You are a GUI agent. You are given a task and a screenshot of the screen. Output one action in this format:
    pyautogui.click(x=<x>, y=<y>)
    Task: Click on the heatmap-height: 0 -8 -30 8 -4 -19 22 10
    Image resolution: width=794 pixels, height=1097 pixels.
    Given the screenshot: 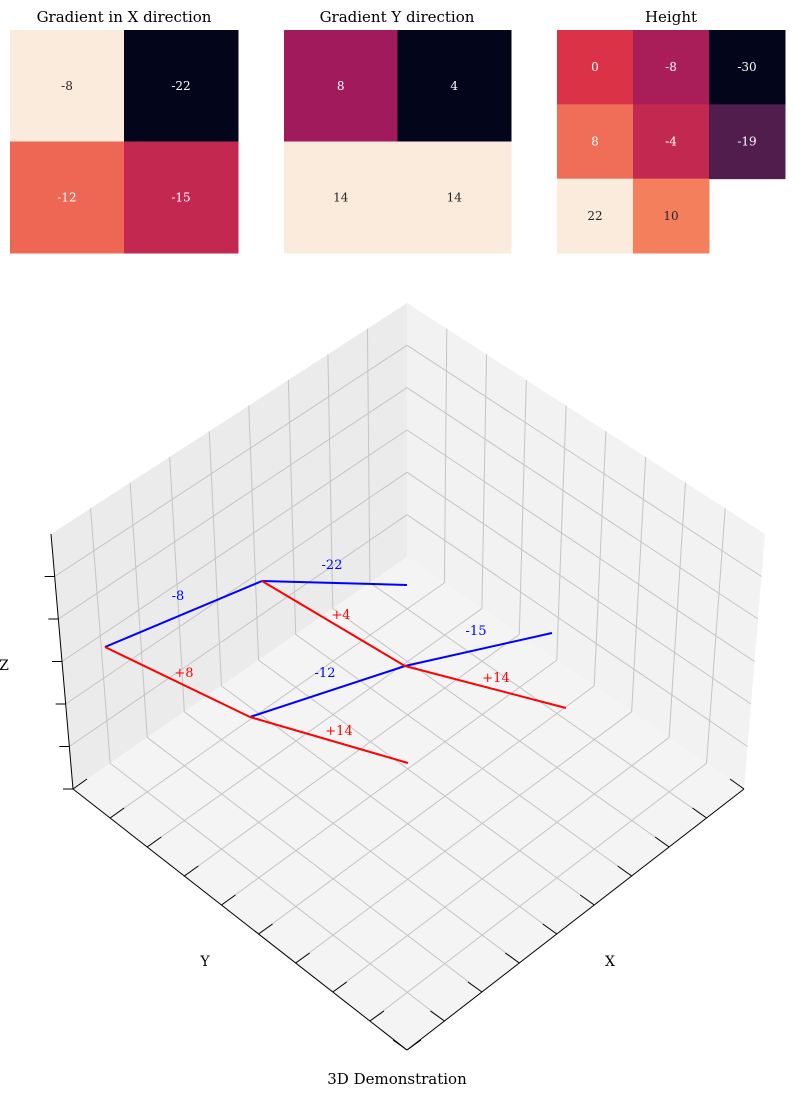 What is the action you would take?
    pyautogui.click(x=671, y=142)
    